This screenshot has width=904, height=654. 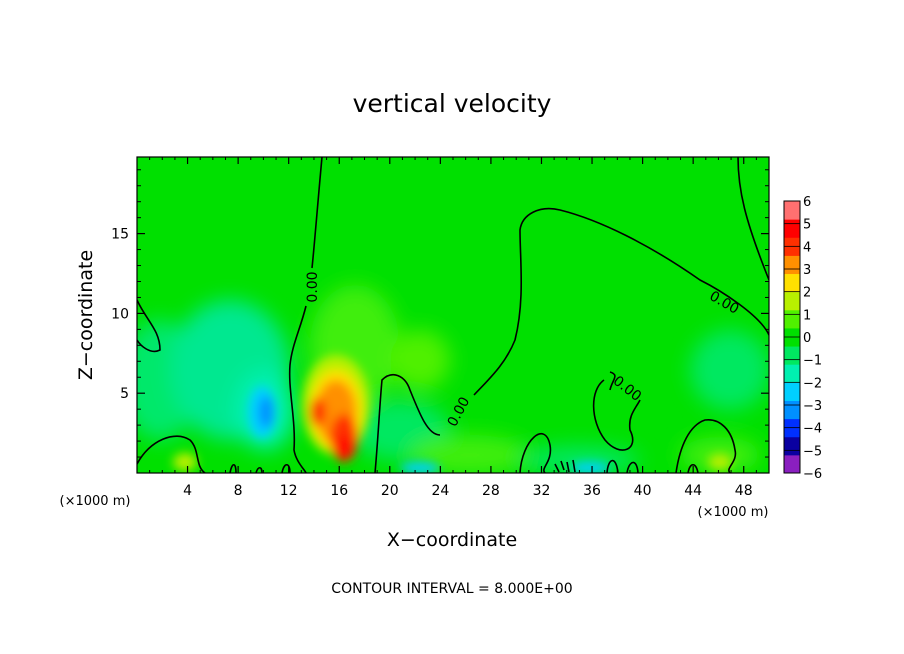 What do you see at coordinates (807, 338) in the screenshot?
I see `colorbar-label: 0` at bounding box center [807, 338].